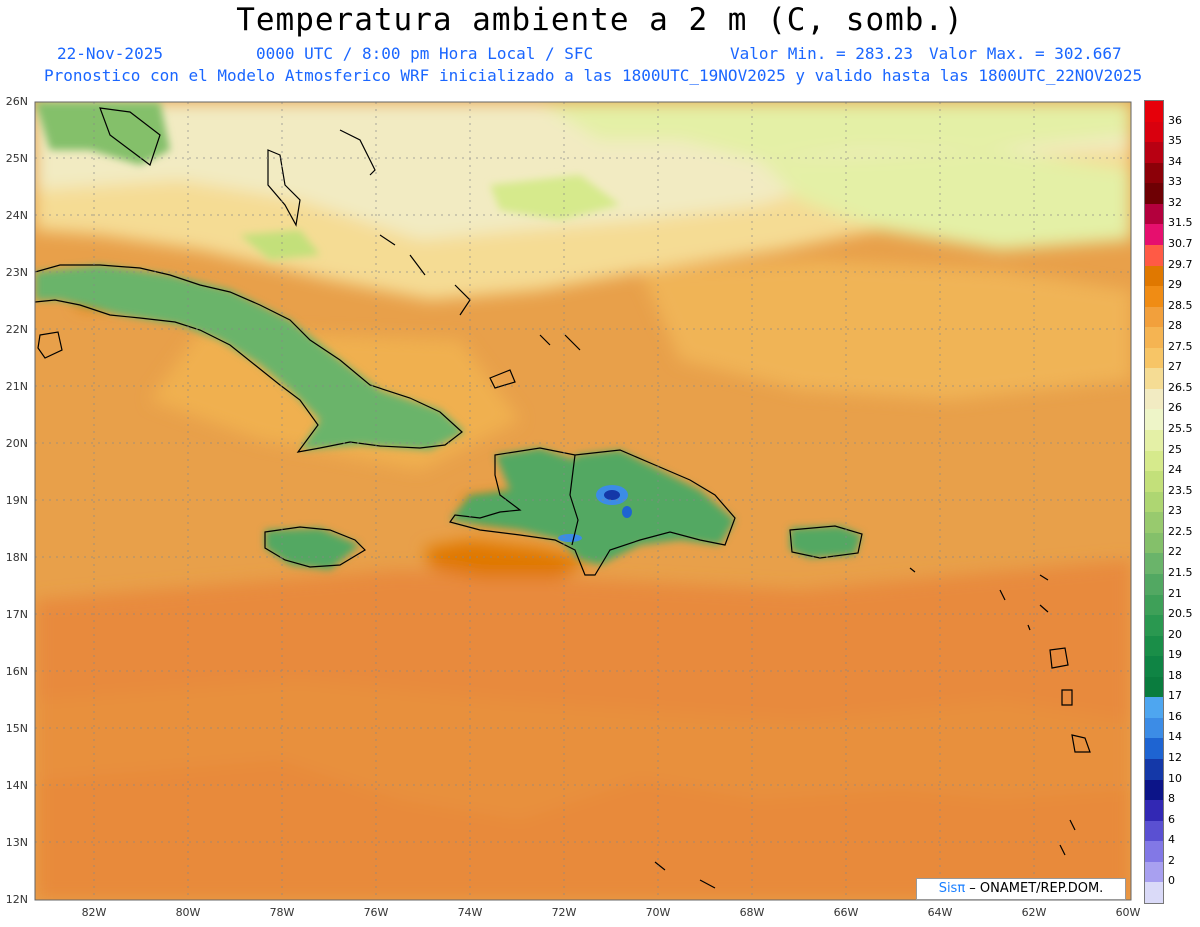  What do you see at coordinates (16, 671) in the screenshot?
I see `latitude-label: 16N` at bounding box center [16, 671].